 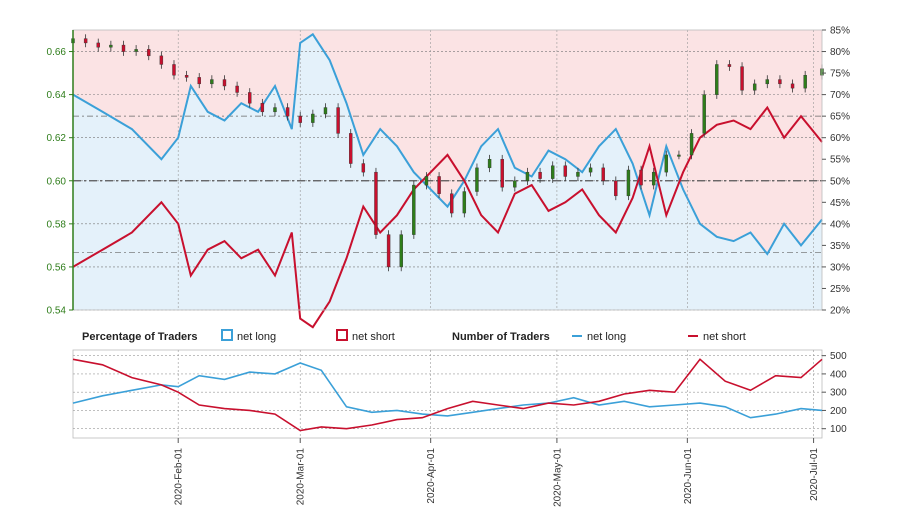 I want to click on right-axis-tick-label: 55%, so click(x=840, y=160).